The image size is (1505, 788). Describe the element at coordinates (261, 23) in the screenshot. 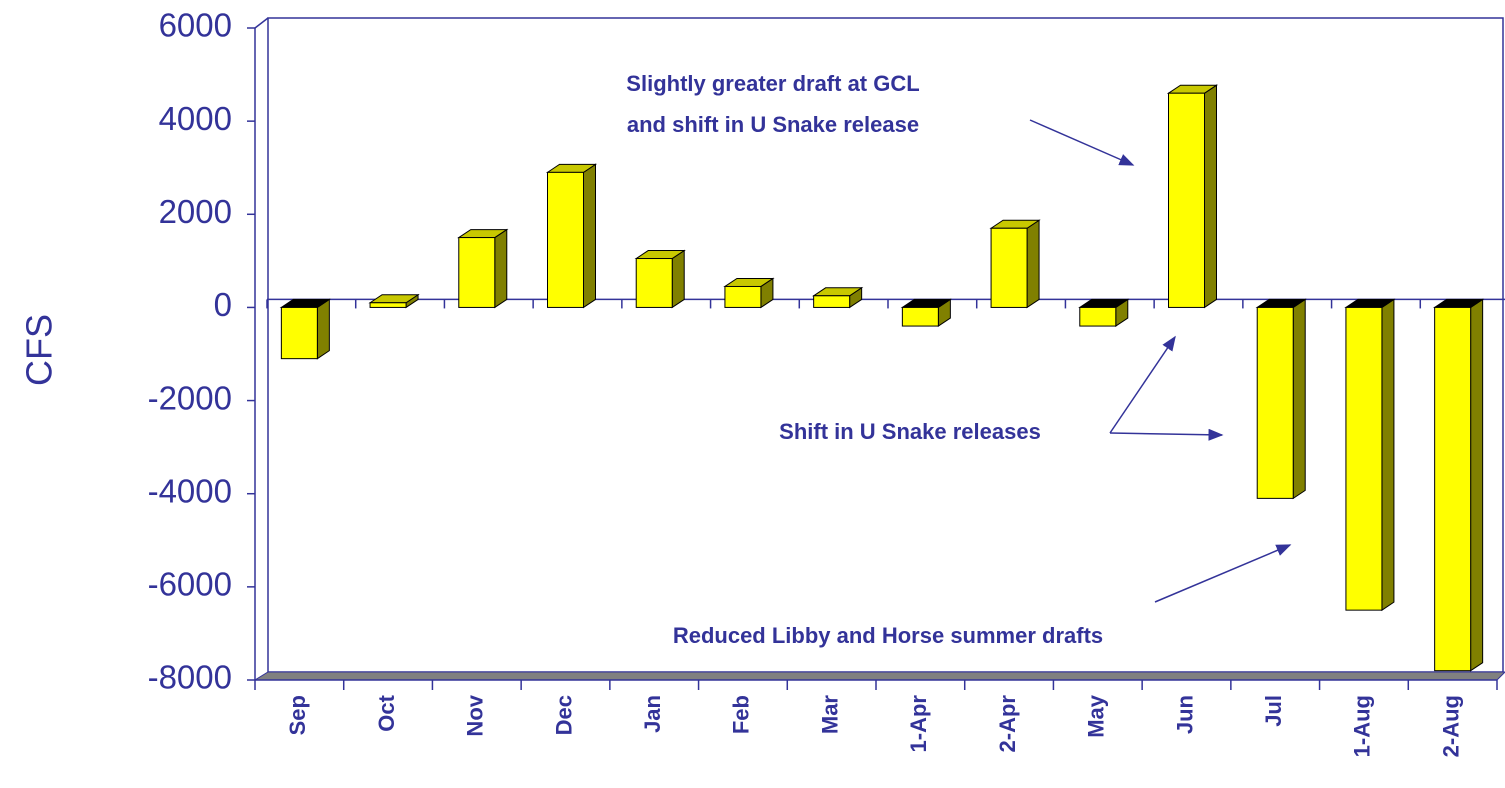

I see `axis-corner` at that location.